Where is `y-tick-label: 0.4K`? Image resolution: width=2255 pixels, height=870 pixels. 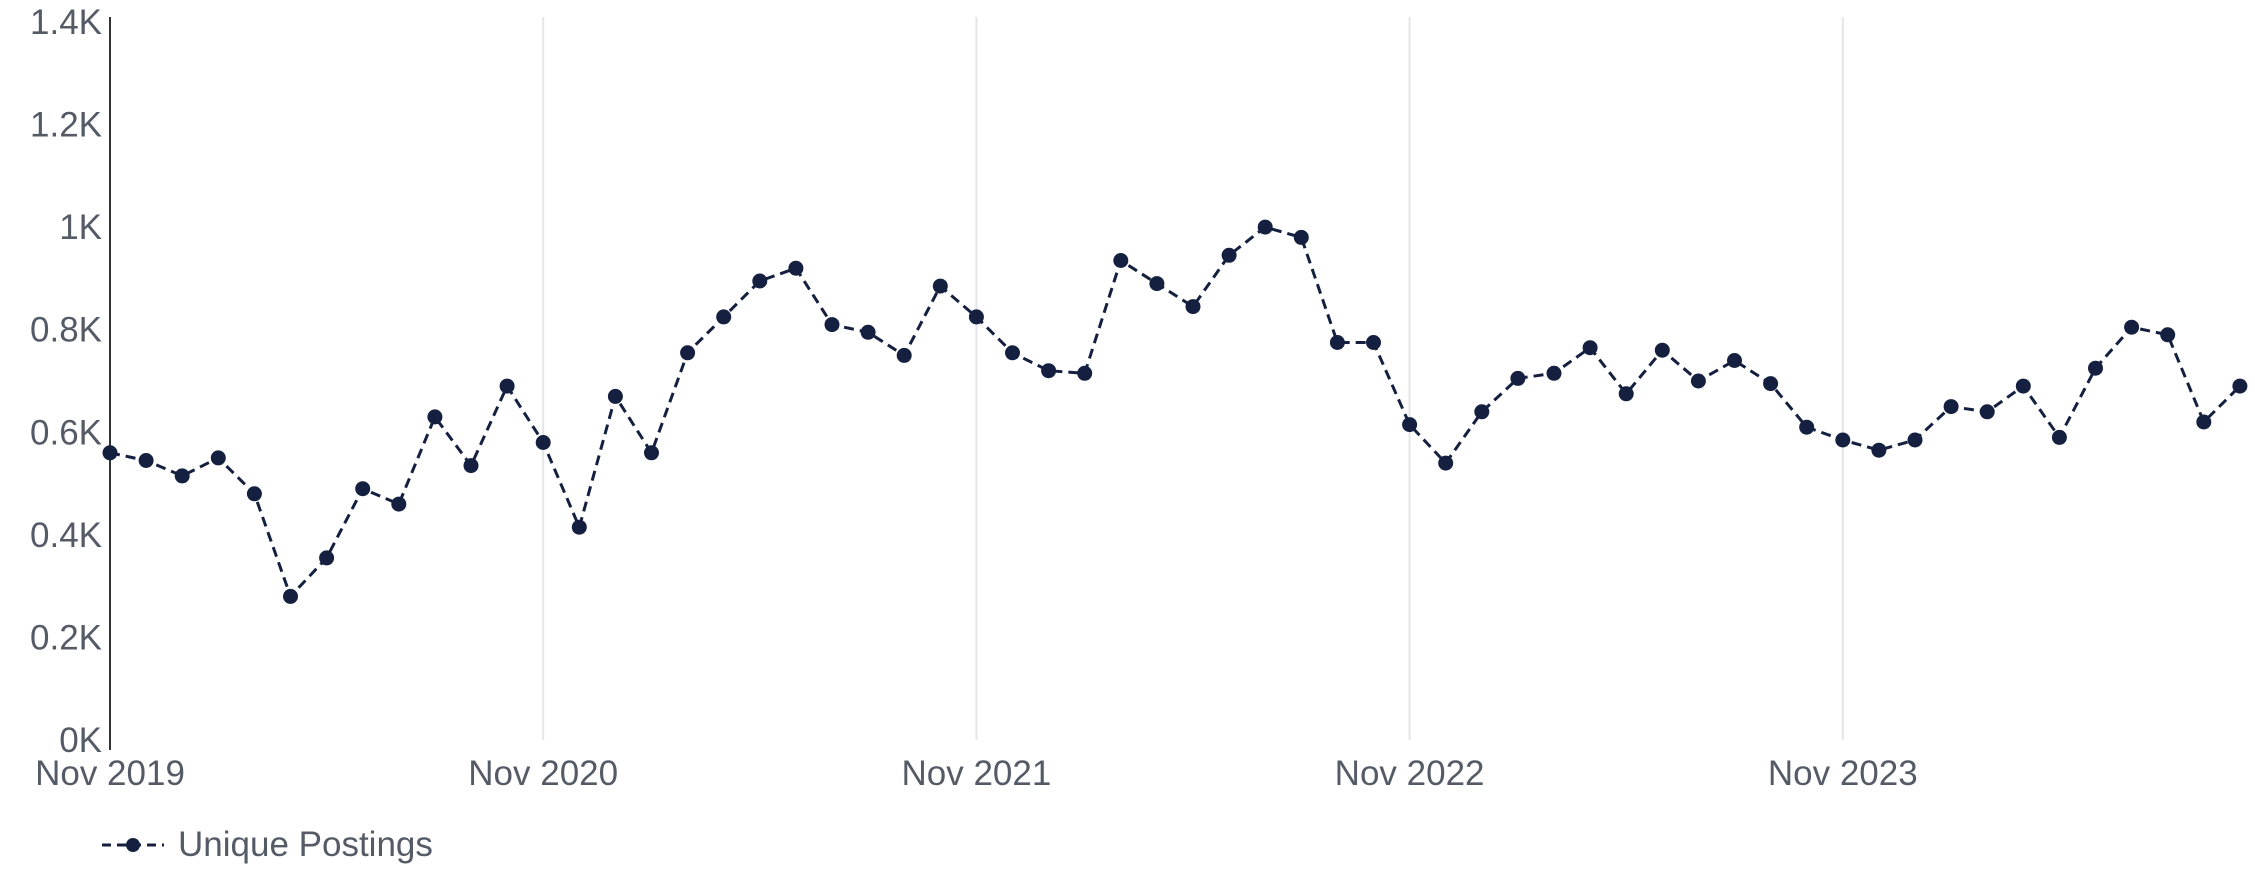 y-tick-label: 0.4K is located at coordinates (66, 535).